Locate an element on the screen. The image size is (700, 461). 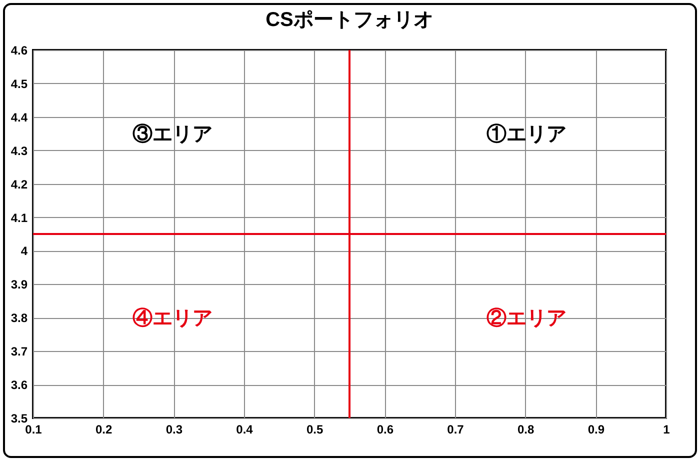
x-tick-label: 0.8 is located at coordinates (525, 429).